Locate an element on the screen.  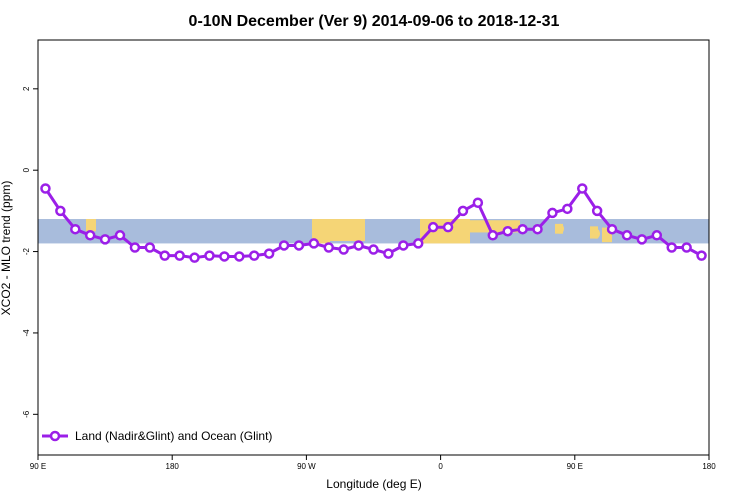
y-tick-label: -4 is located at coordinates (26, 333).